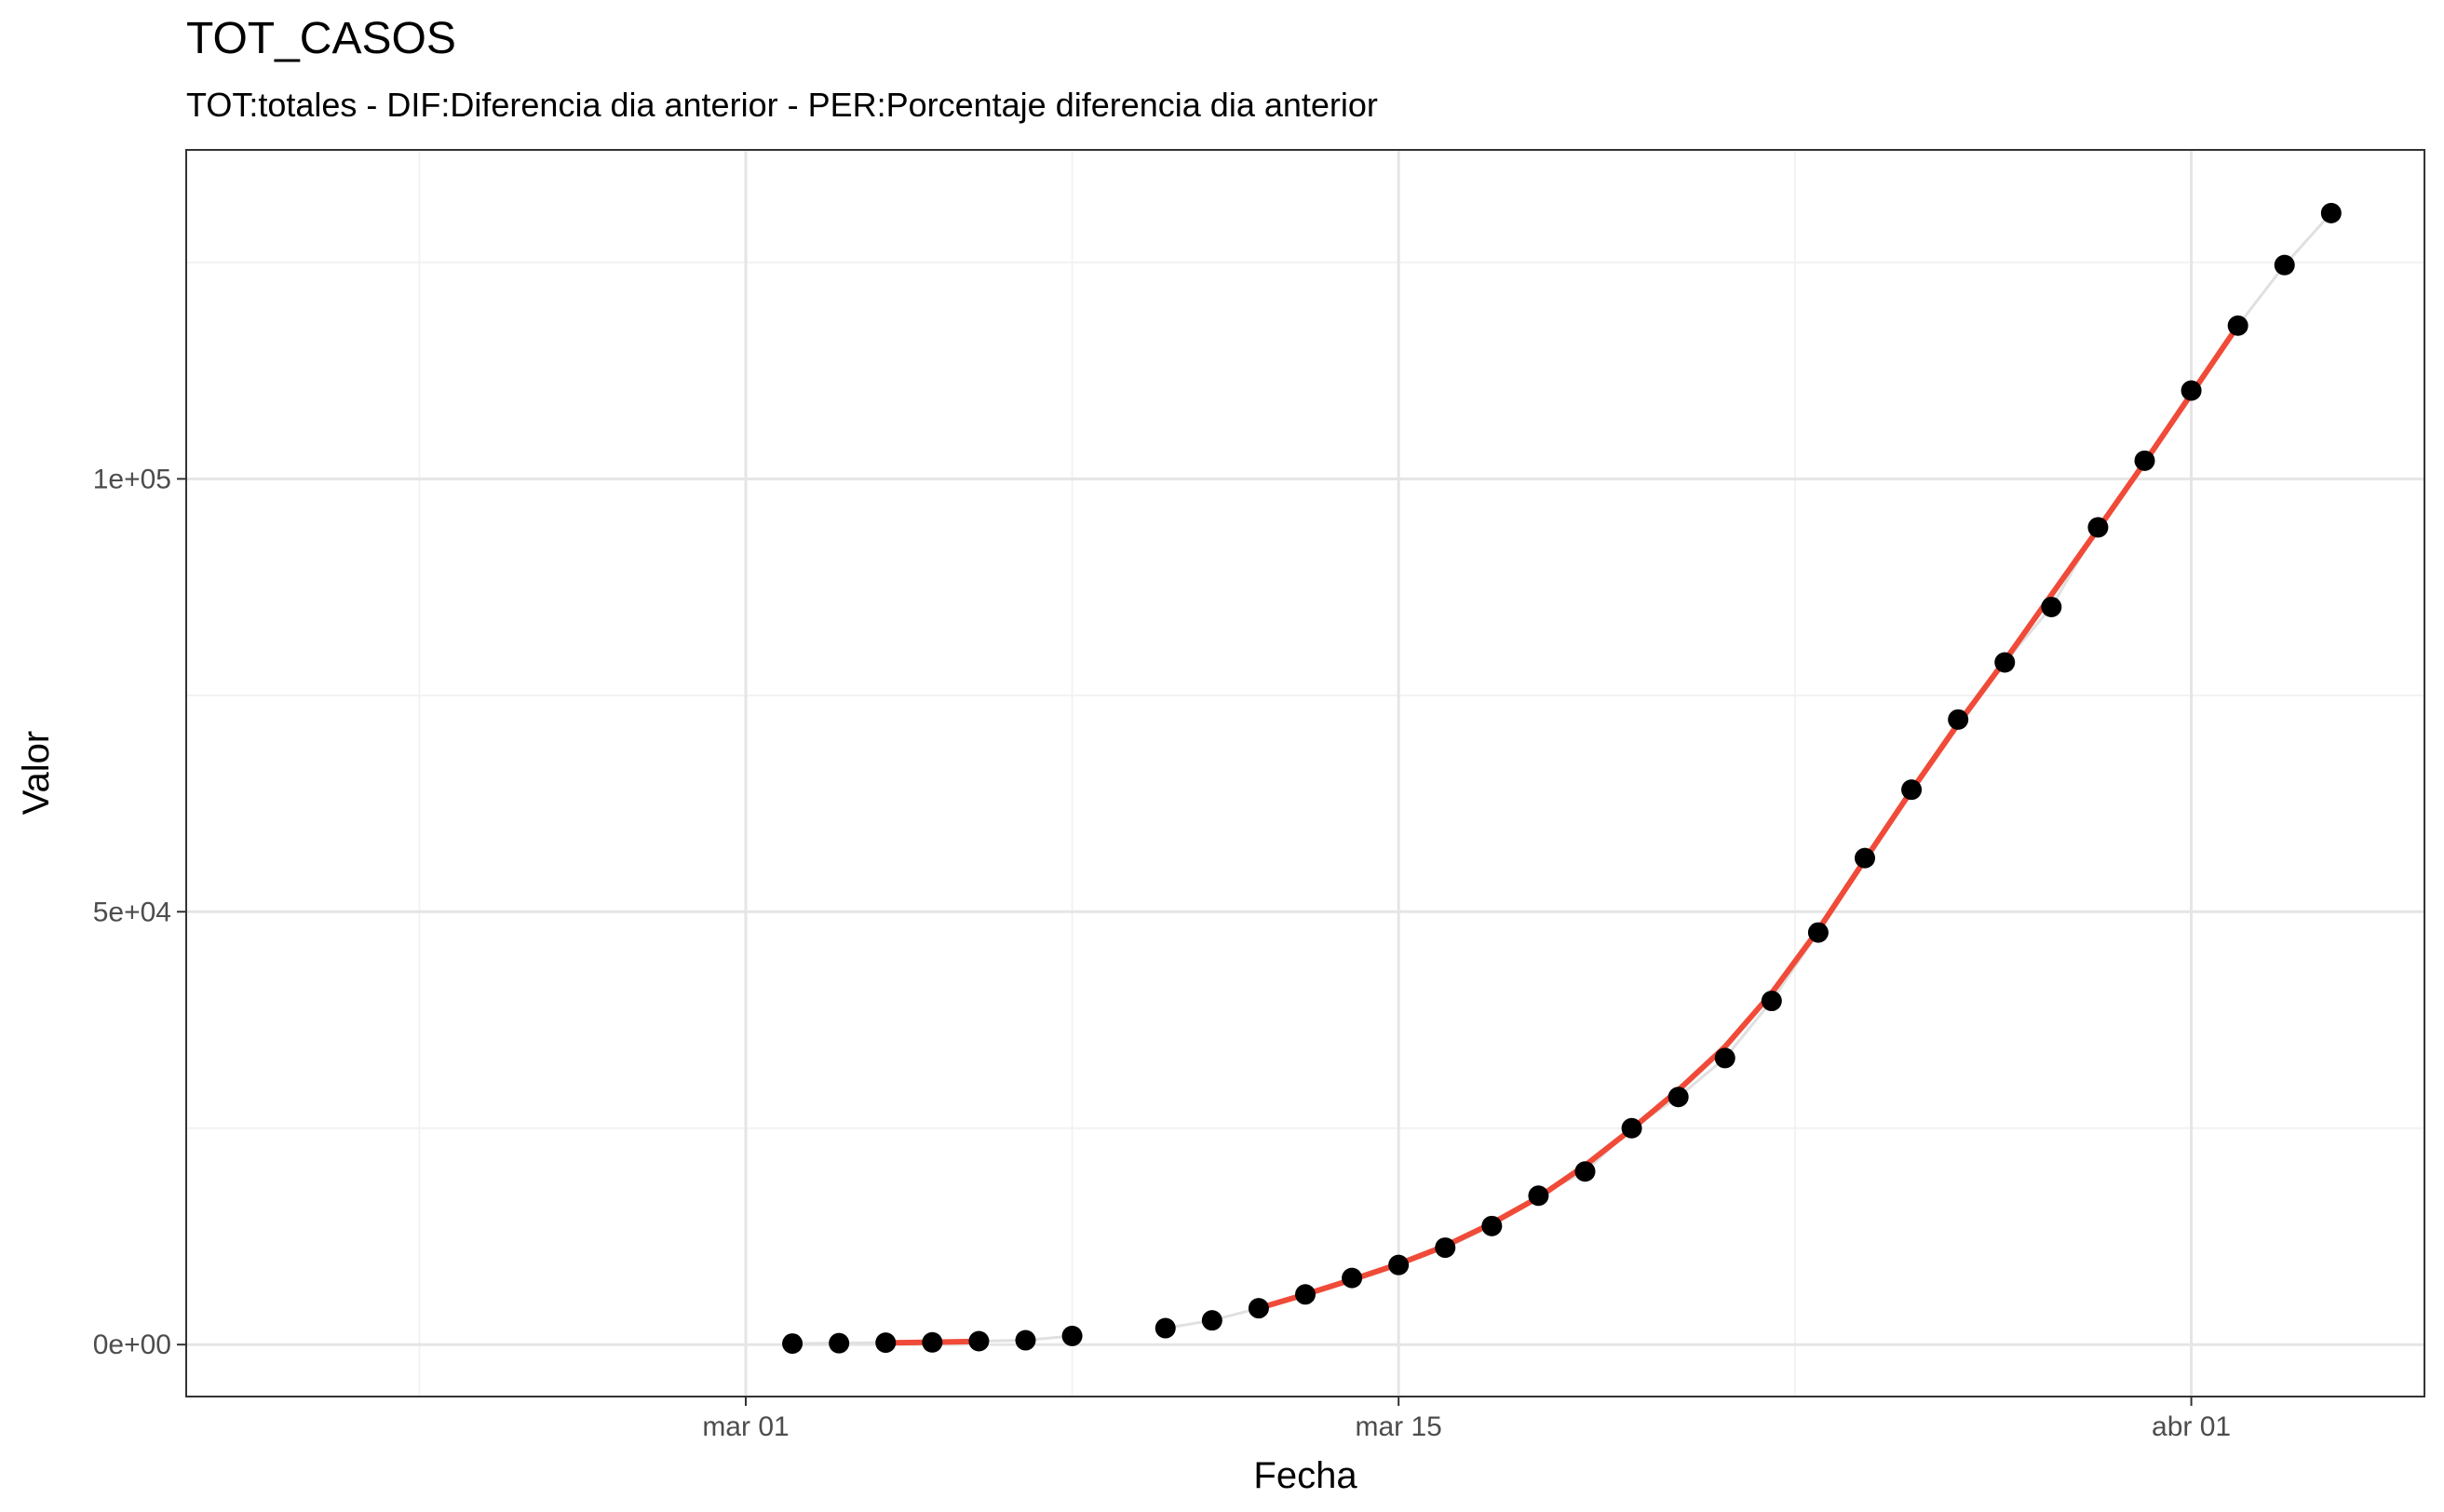  I want to click on y-axis-title: Valor, so click(36, 773).